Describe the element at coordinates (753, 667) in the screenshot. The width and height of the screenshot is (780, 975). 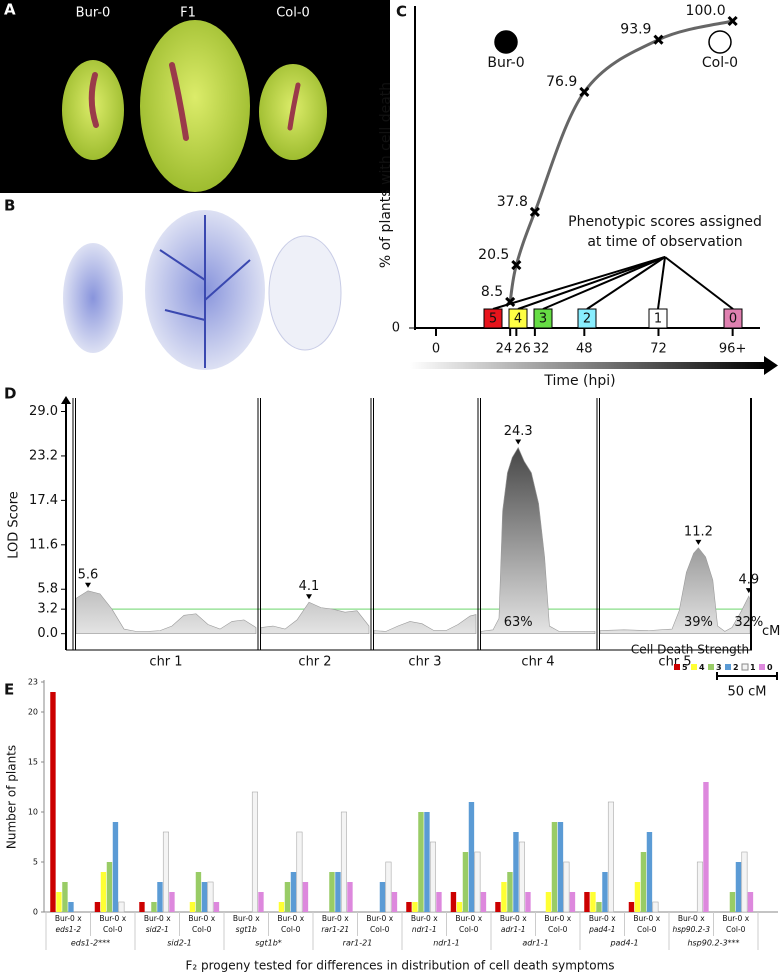
I see `legend-label: 1` at that location.